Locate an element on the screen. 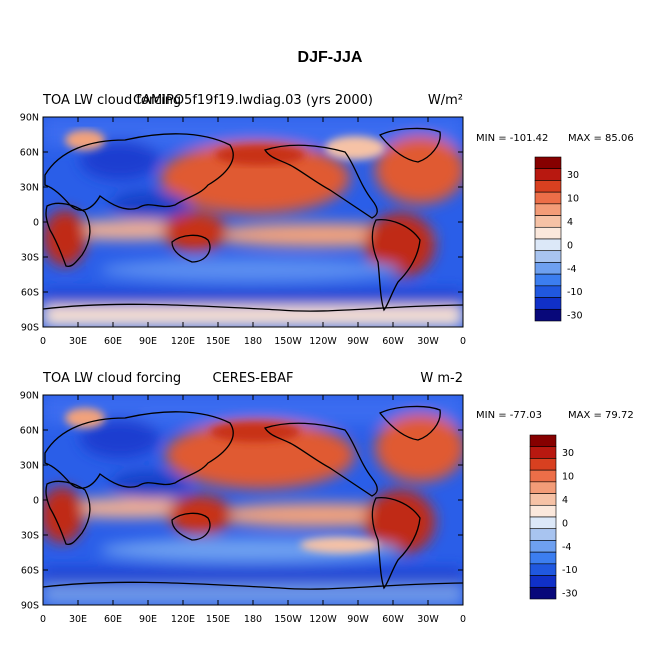 The width and height of the screenshot is (661, 661). panel-center-title: CAMIPO5f19f19.lwdiag.03 (yrs 2000) is located at coordinates (253, 100).